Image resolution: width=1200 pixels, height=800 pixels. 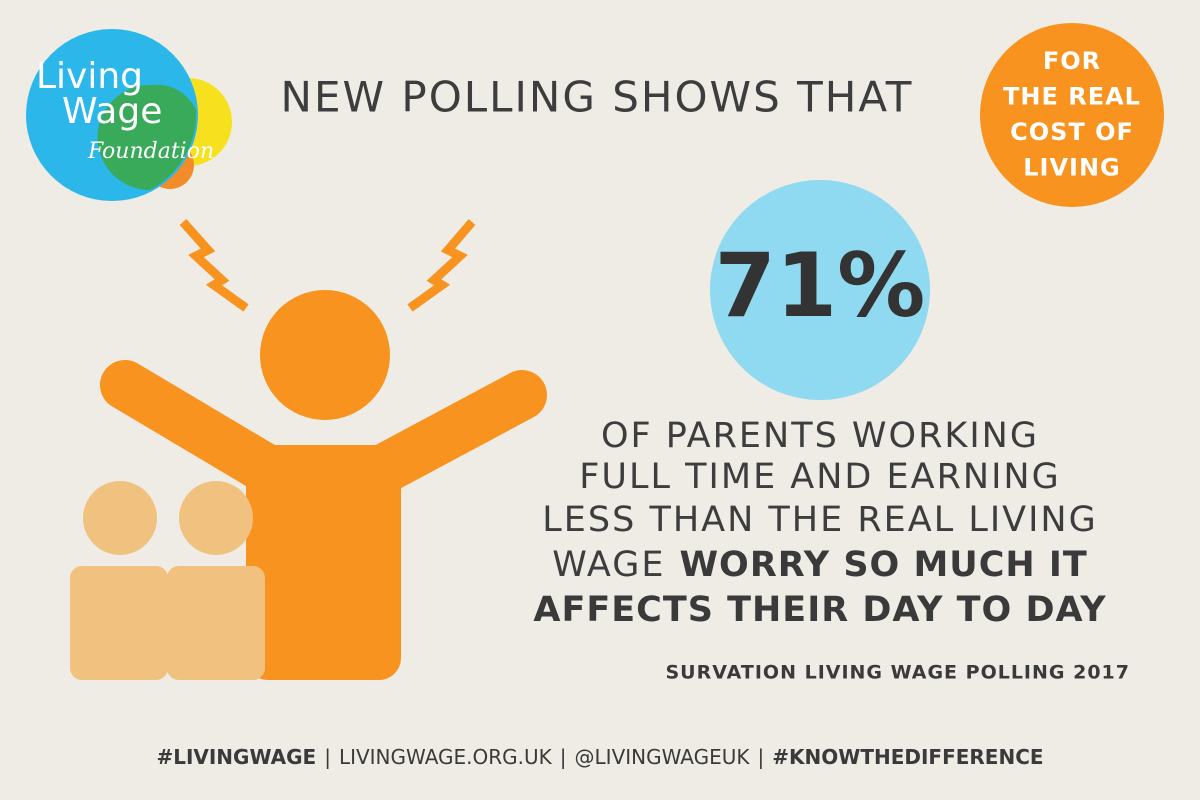 I want to click on statement-emphasis: AFFECTS THEIR DAY TO DAY, so click(x=819, y=610).